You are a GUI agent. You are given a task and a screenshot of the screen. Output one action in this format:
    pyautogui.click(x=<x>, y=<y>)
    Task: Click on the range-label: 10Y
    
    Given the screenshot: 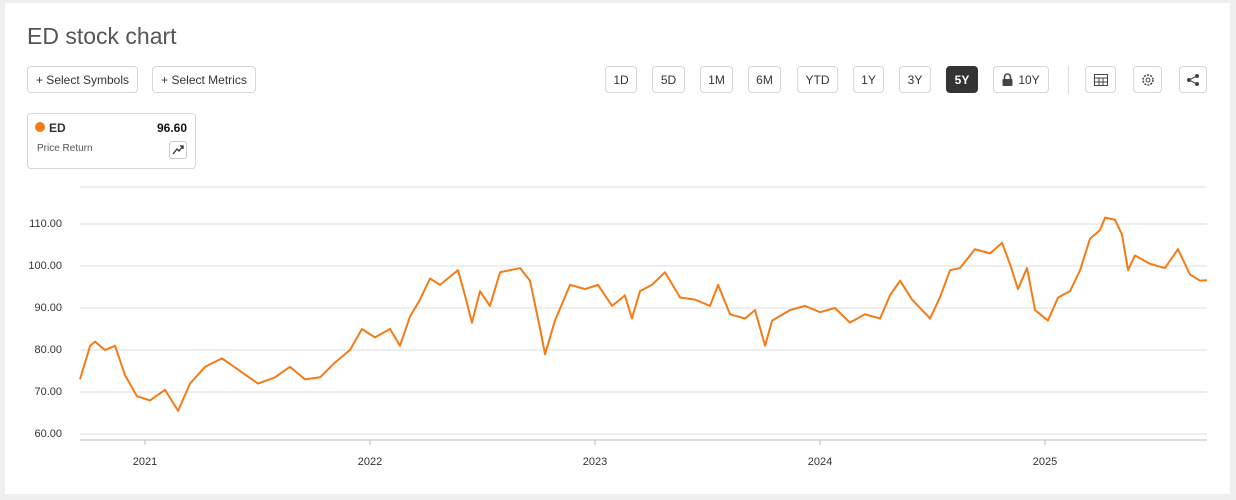 What is the action you would take?
    pyautogui.click(x=1029, y=79)
    